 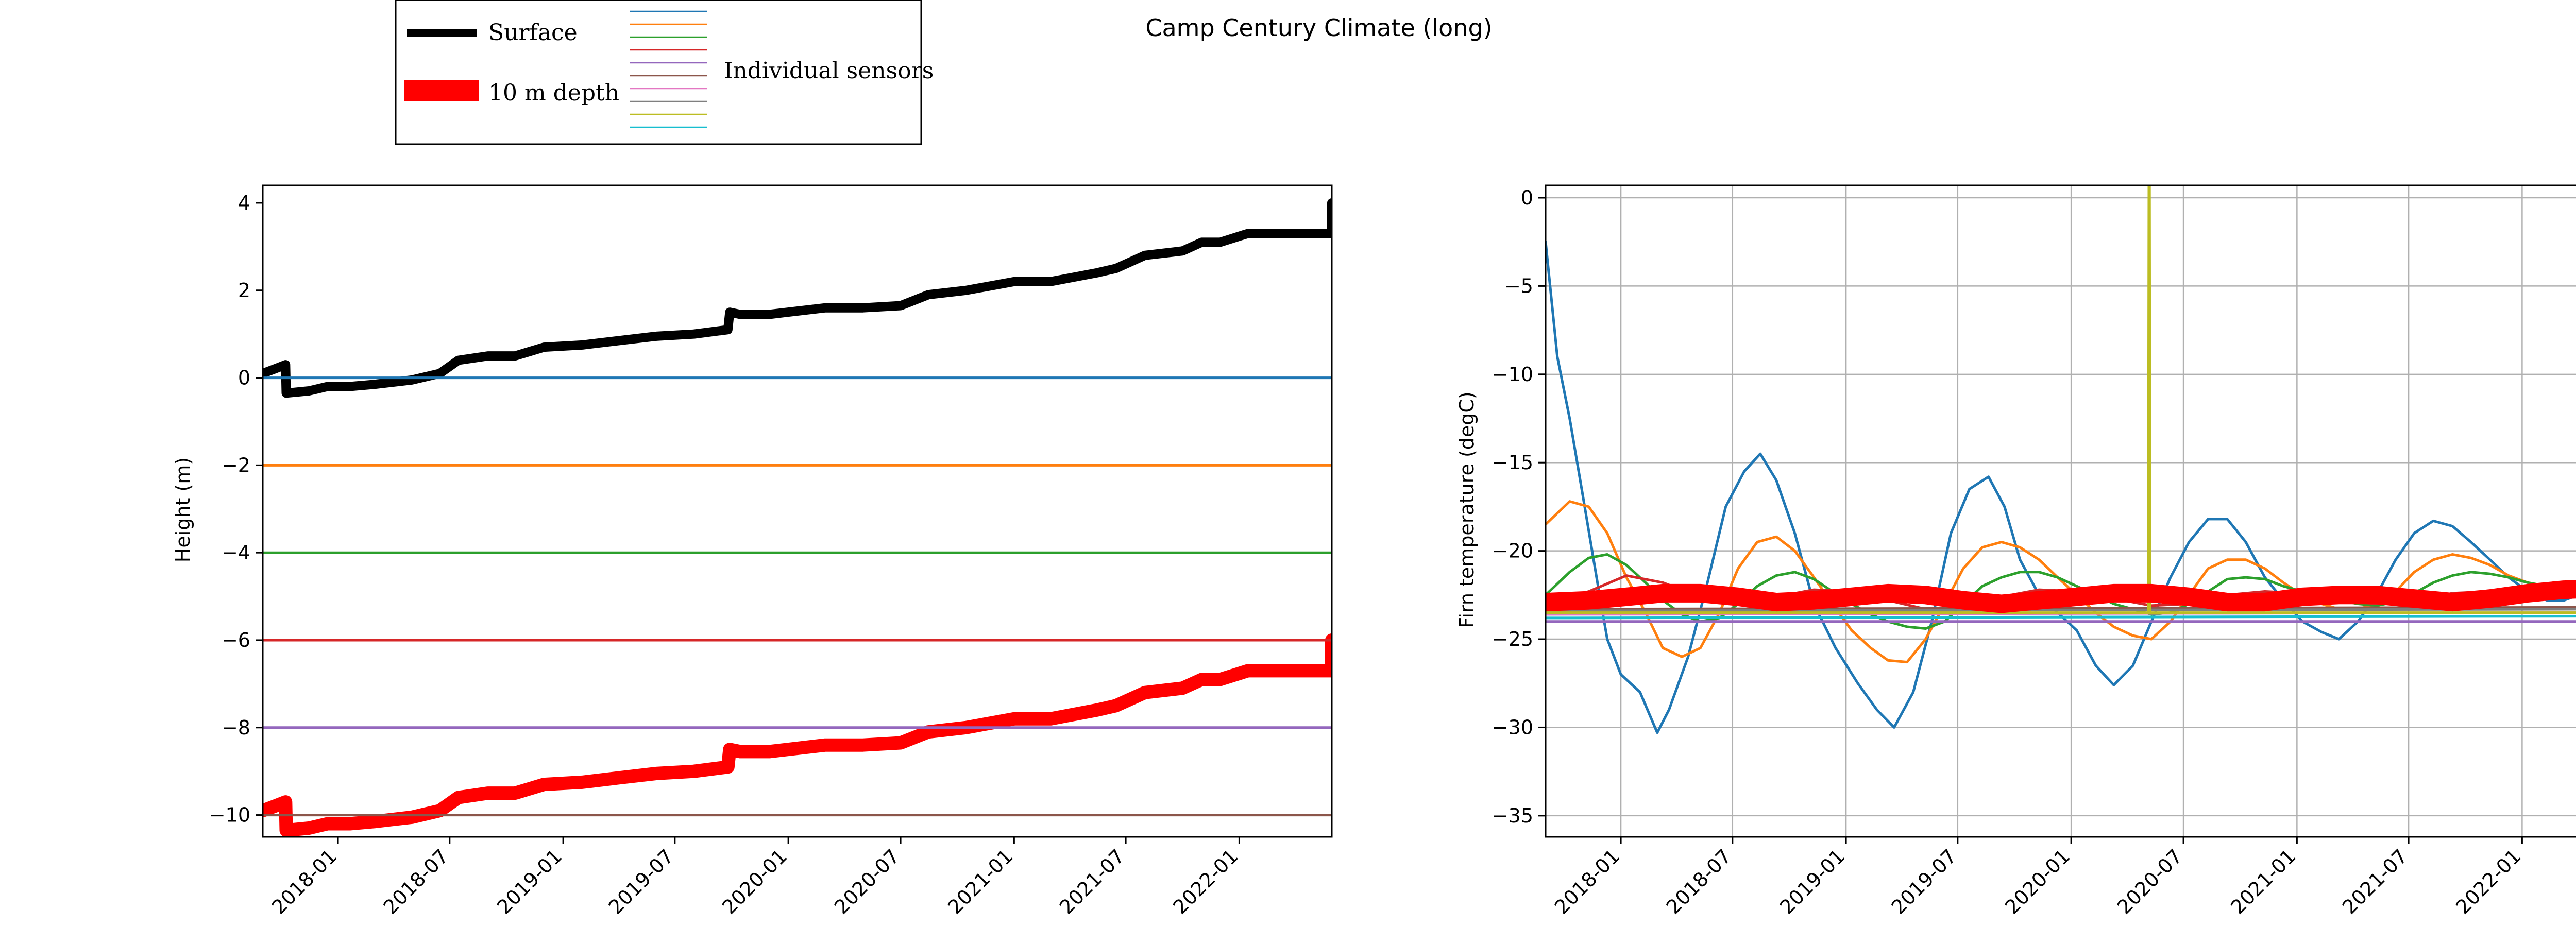 What do you see at coordinates (236, 727) in the screenshot?
I see `y-tick-label: −8` at bounding box center [236, 727].